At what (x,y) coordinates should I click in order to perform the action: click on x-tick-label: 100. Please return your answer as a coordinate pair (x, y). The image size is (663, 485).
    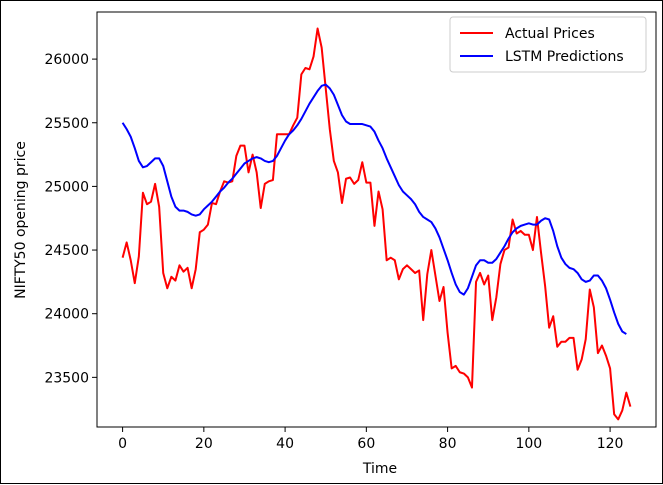
    Looking at the image, I should click on (528, 444).